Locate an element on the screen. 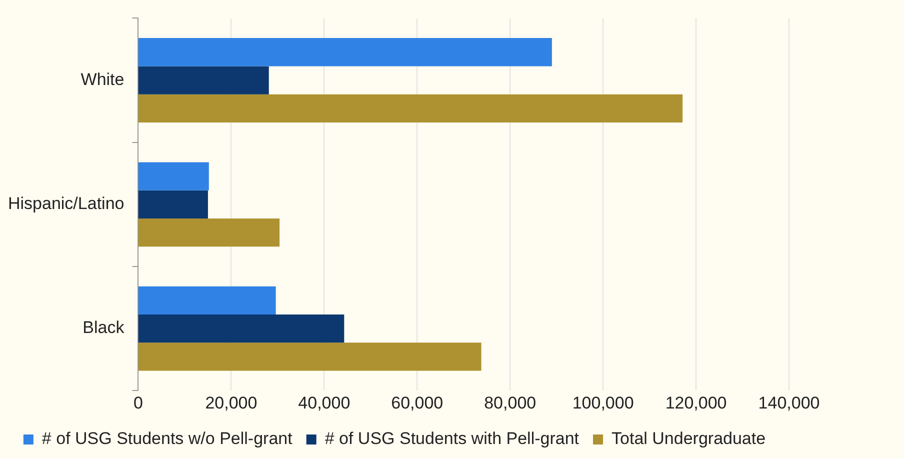  x-tick-label: 40,000 is located at coordinates (324, 402).